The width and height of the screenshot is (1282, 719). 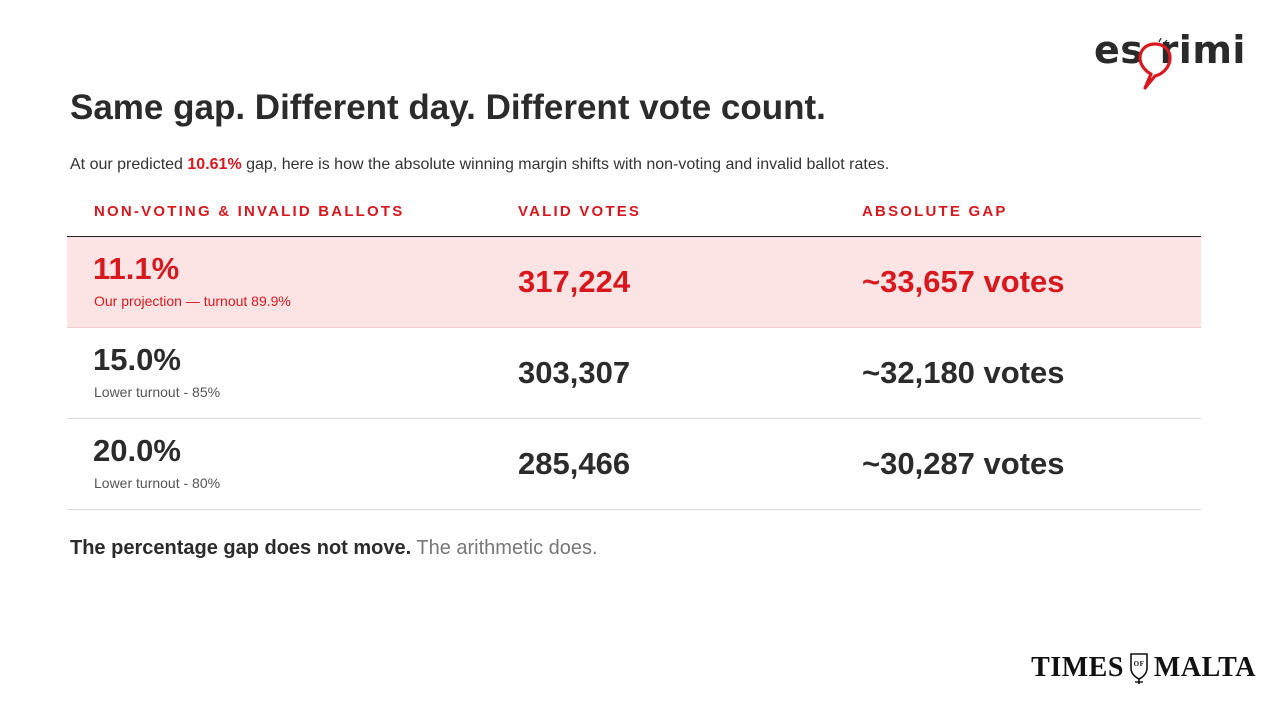 What do you see at coordinates (574, 372) in the screenshot?
I see `row-valid-votes: 303,307` at bounding box center [574, 372].